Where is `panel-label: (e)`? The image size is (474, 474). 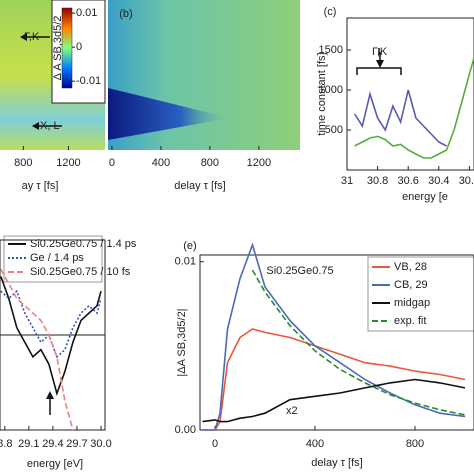 panel-label: (e) is located at coordinates (189, 246).